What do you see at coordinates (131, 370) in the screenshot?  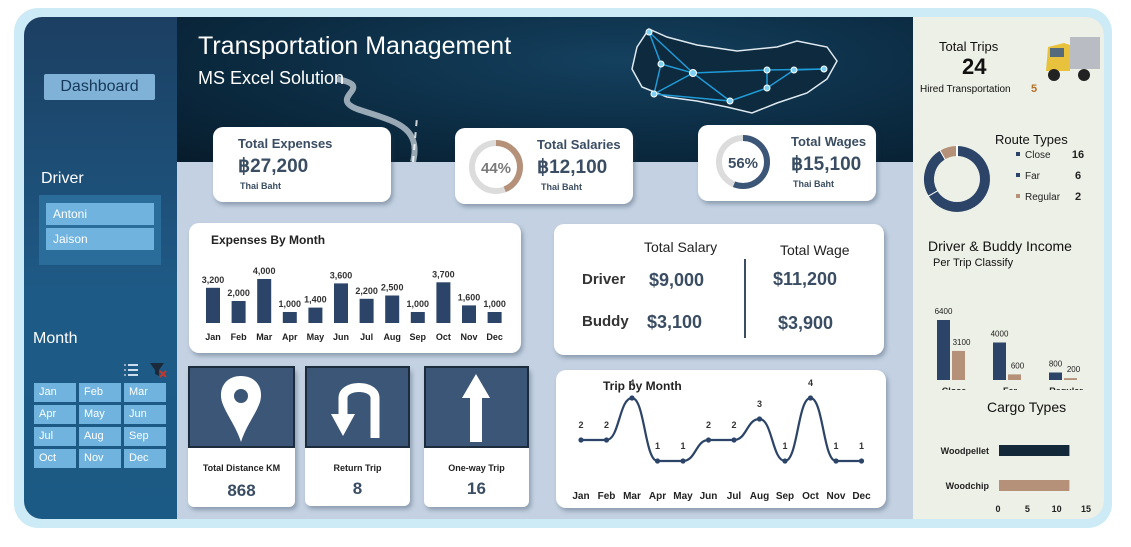 I see `multi-select-icon` at bounding box center [131, 370].